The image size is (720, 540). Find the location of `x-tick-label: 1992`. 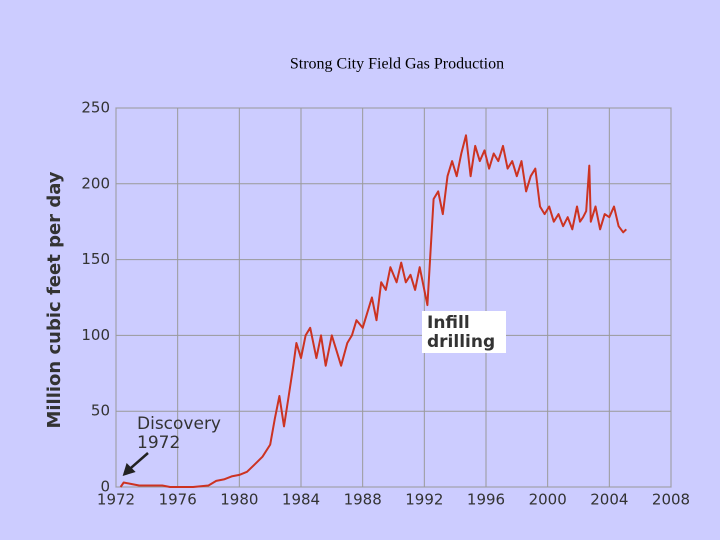

x-tick-label: 1992 is located at coordinates (424, 500).